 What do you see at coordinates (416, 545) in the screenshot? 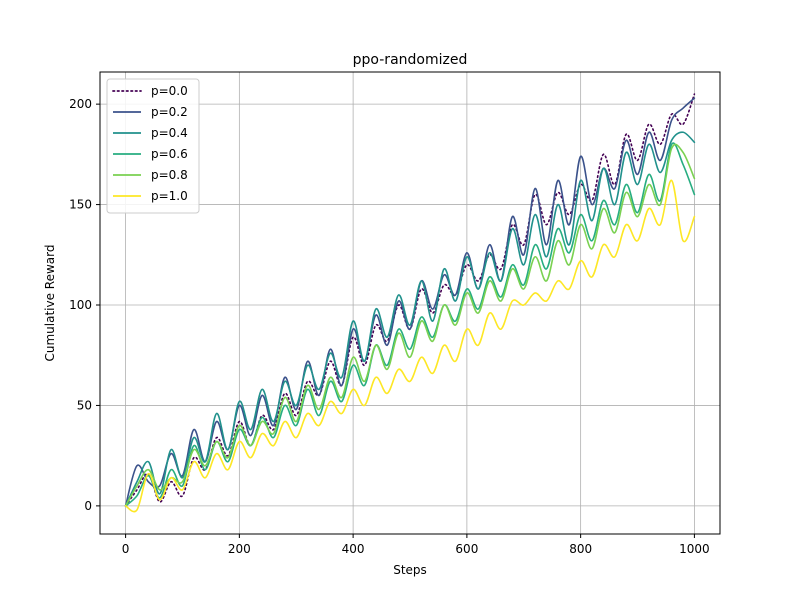
I see `x-ticks: 0 200 400 600 800 1000` at bounding box center [416, 545].